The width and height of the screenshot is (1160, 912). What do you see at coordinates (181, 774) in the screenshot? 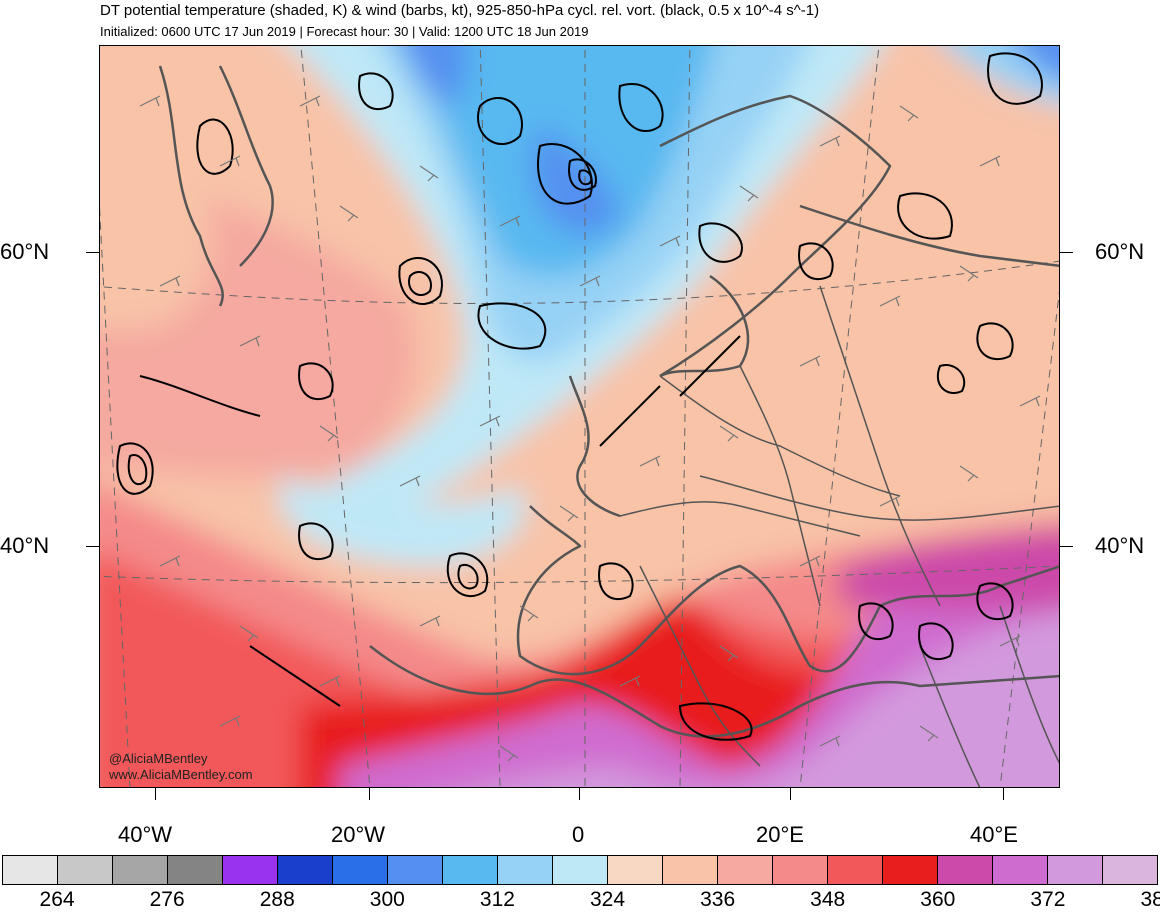
I see `credit-website: www.AliciaMBentley.com` at bounding box center [181, 774].